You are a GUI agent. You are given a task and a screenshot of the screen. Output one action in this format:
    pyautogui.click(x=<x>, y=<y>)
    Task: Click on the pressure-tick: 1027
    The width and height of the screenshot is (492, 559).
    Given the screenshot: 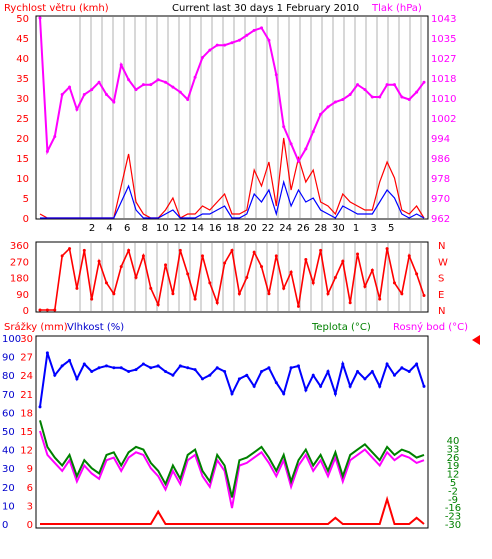 What is the action you would take?
    pyautogui.click(x=443, y=59)
    